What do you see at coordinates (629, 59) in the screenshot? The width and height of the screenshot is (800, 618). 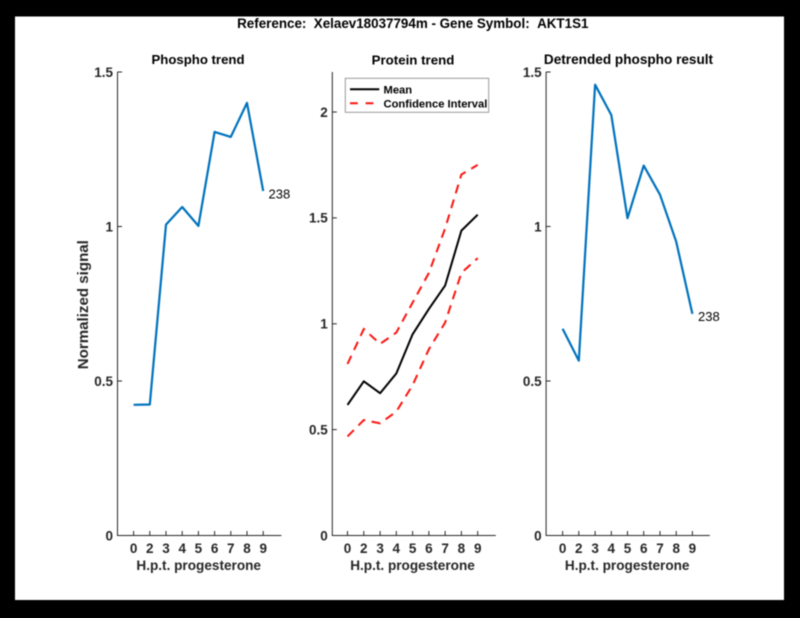 I see `svg-text: Detrended phospho result` at bounding box center [629, 59].